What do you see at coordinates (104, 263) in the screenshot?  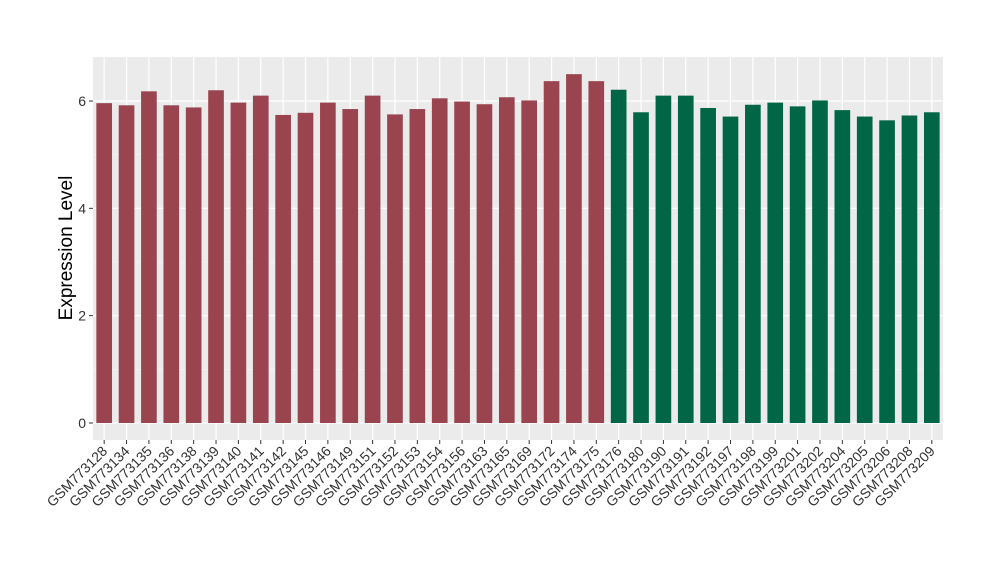 I see `bar-GSM773128` at bounding box center [104, 263].